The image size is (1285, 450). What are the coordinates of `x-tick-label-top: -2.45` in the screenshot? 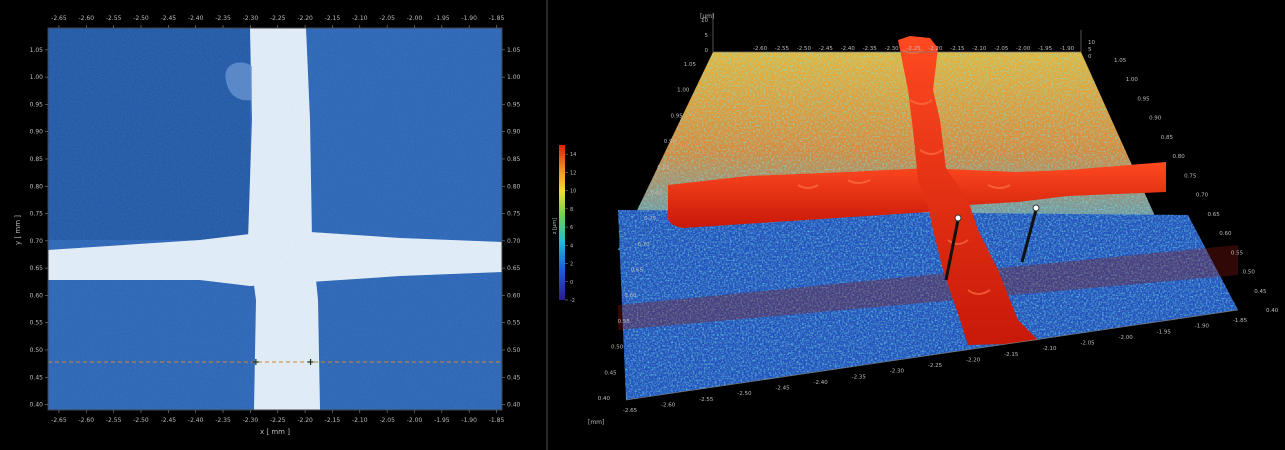 It's located at (169, 18).